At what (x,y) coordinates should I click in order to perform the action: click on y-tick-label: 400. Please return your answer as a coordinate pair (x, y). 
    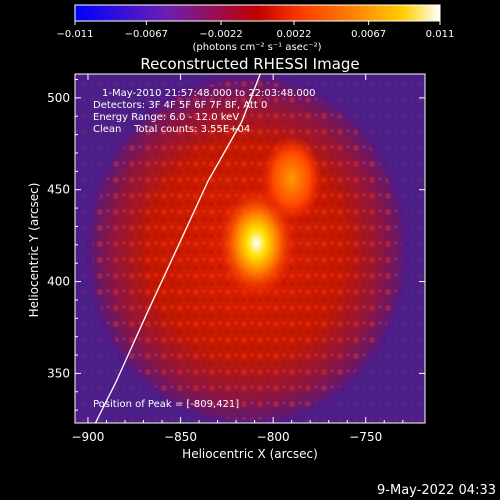
    Looking at the image, I should click on (58, 282).